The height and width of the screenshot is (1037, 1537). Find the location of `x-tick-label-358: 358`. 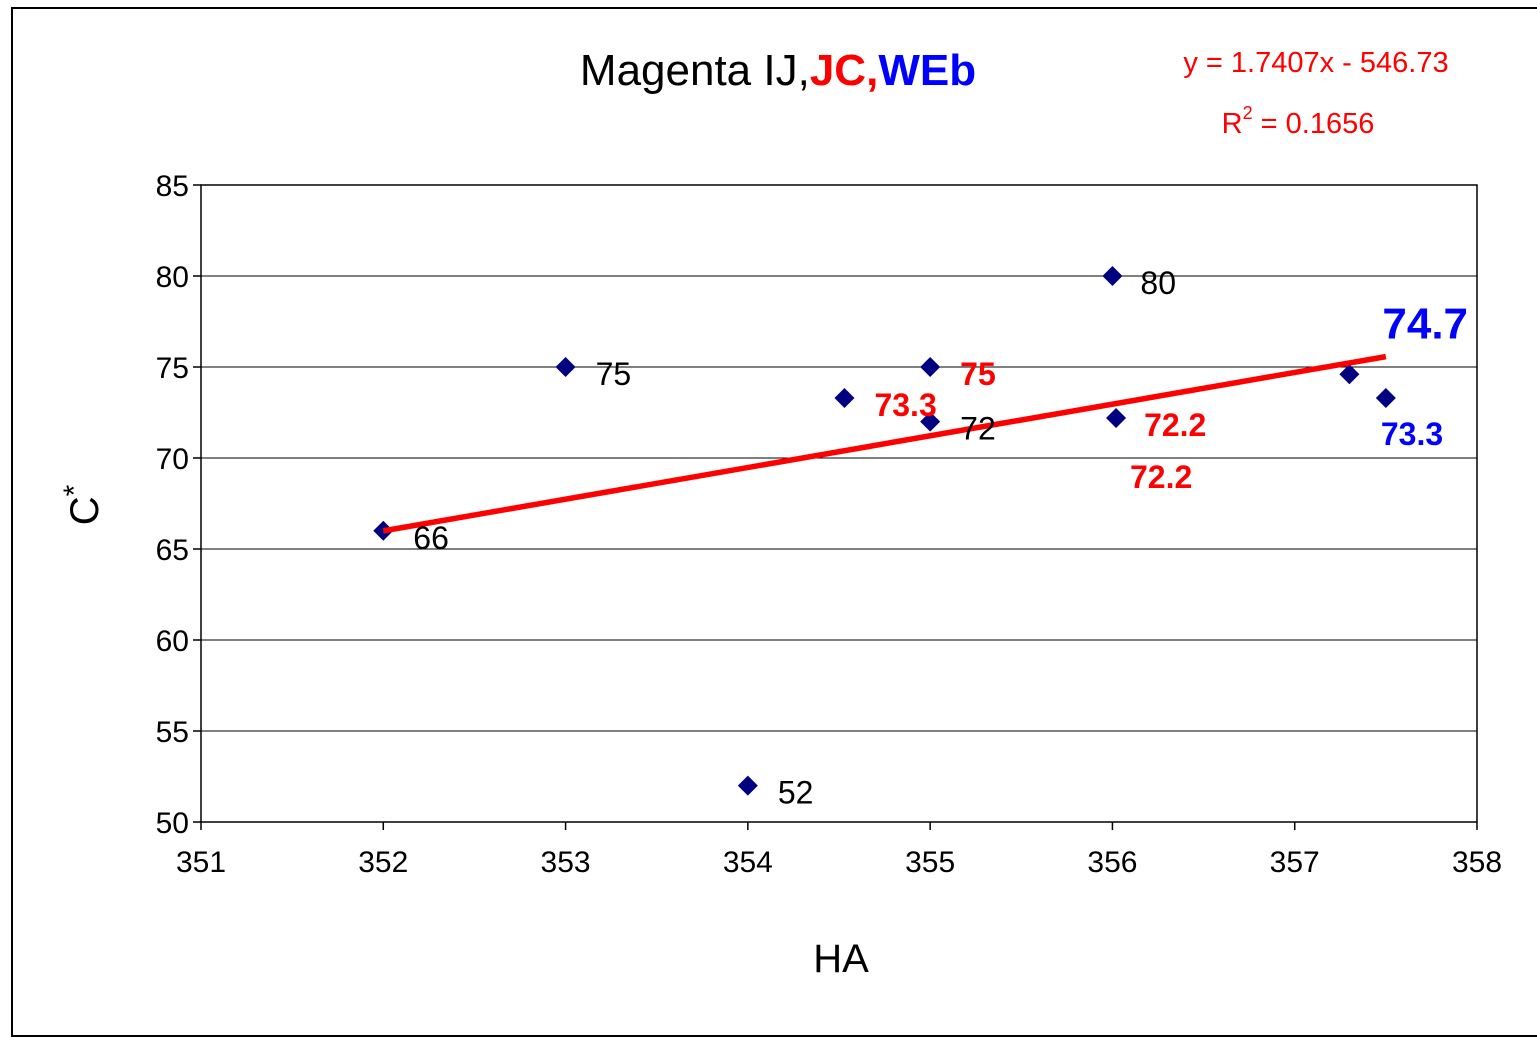

x-tick-label-358: 358 is located at coordinates (1477, 862).